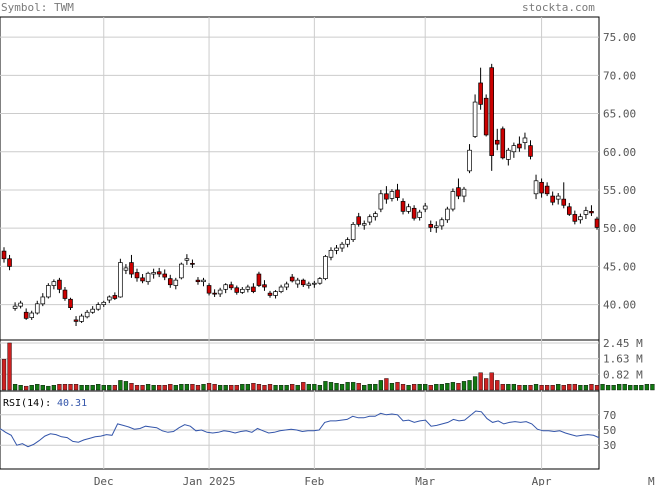 This screenshot has width=655, height=486. What do you see at coordinates (609, 445) in the screenshot?
I see `rsi-tick-label: 30` at bounding box center [609, 445].